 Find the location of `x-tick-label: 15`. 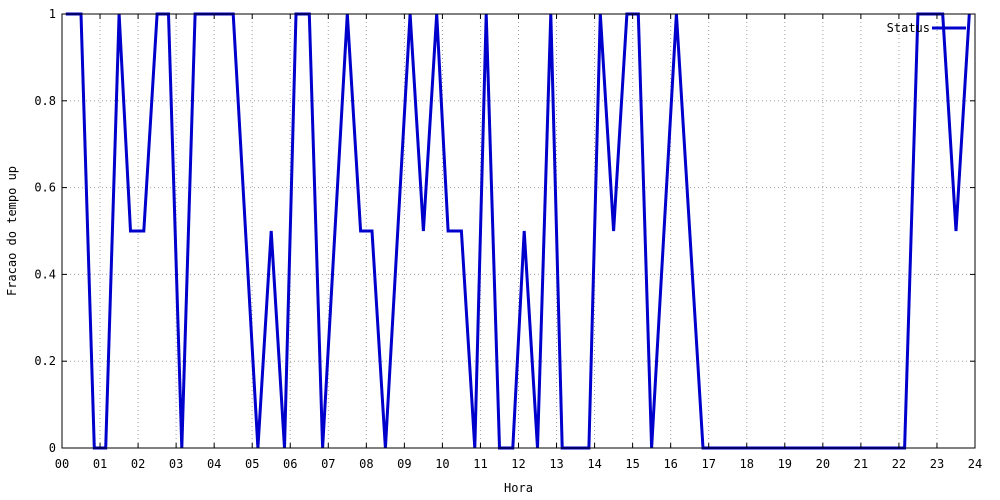

x-tick-label: 15 is located at coordinates (632, 464).